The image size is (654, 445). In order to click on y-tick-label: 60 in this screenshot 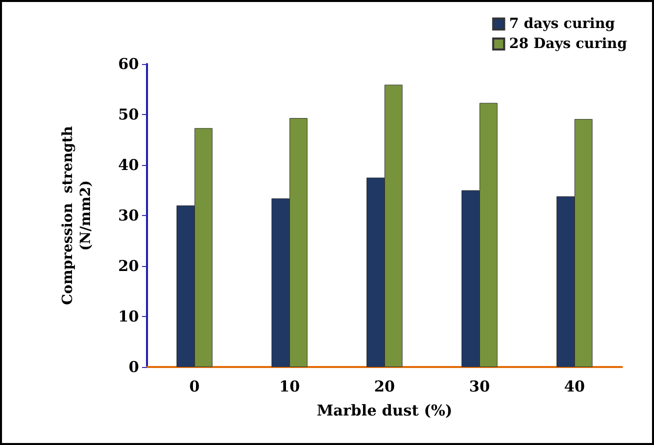, I will do `click(128, 64)`.